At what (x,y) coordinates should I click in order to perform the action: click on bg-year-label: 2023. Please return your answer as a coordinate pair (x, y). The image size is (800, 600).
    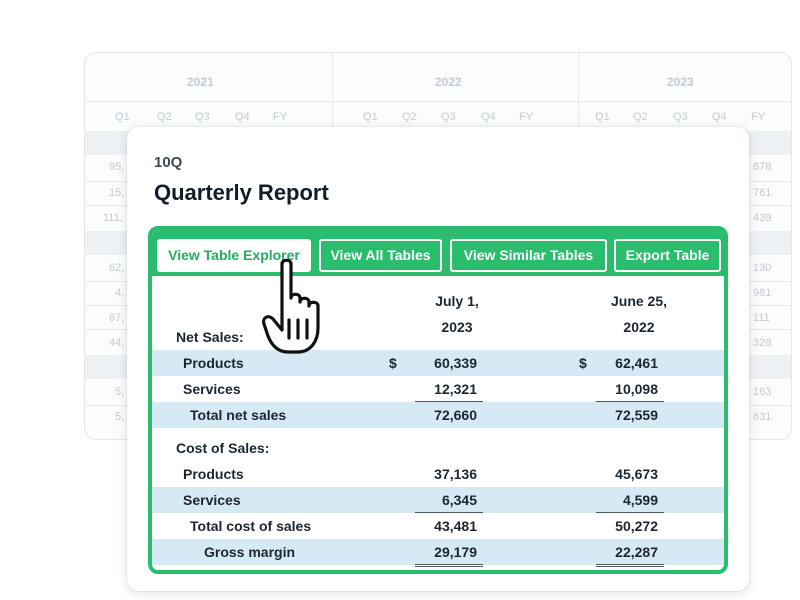
    Looking at the image, I should click on (680, 82).